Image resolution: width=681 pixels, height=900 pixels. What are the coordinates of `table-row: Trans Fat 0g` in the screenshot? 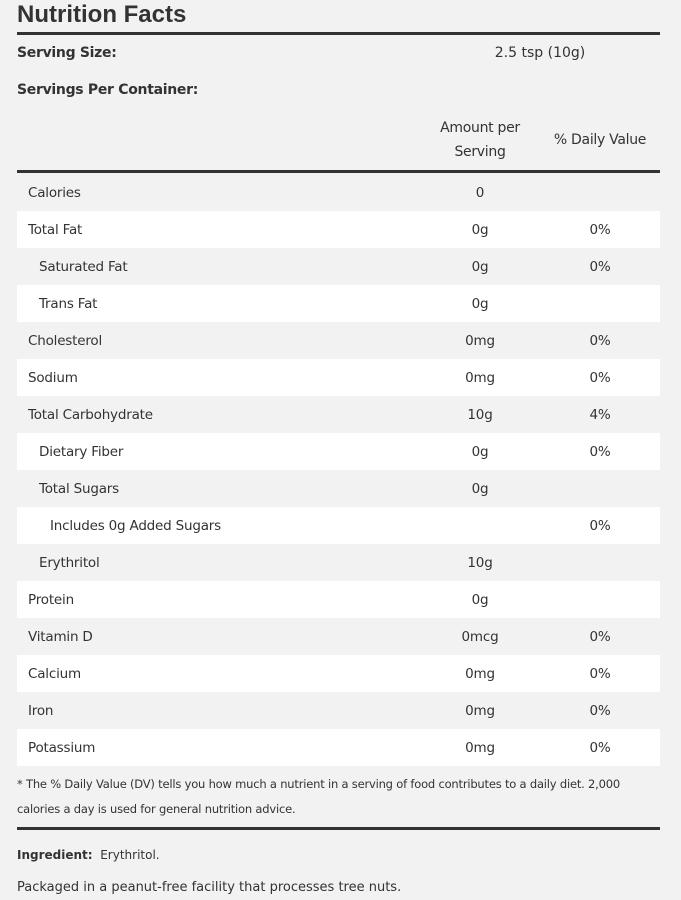 It's located at (338, 303).